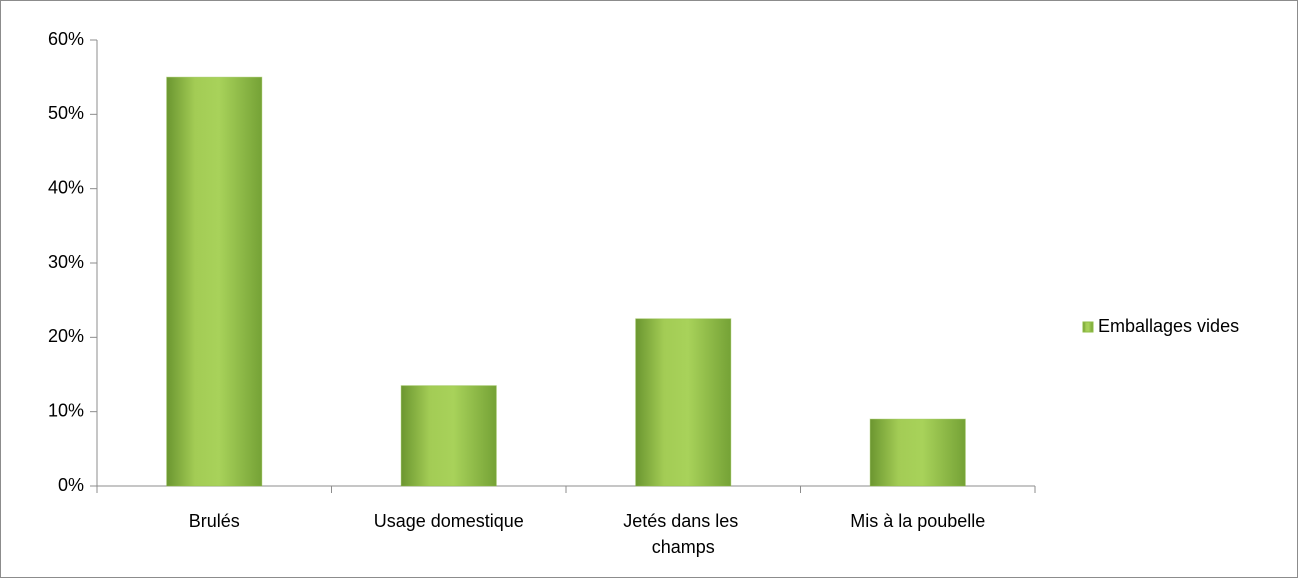 The image size is (1299, 579). What do you see at coordinates (71, 485) in the screenshot?
I see `y-tick-label: 0%` at bounding box center [71, 485].